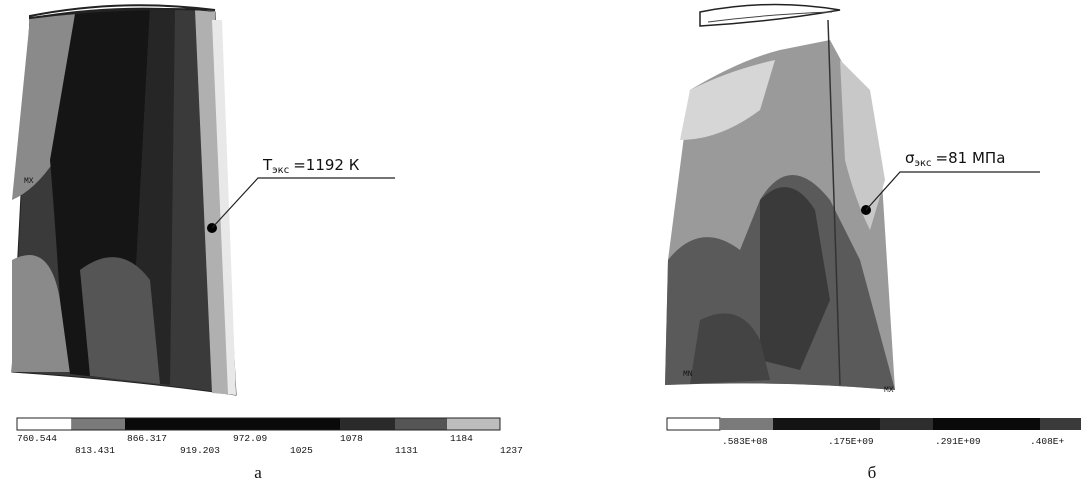 The height and width of the screenshot is (485, 1081). I want to click on caption: б, so click(872, 472).